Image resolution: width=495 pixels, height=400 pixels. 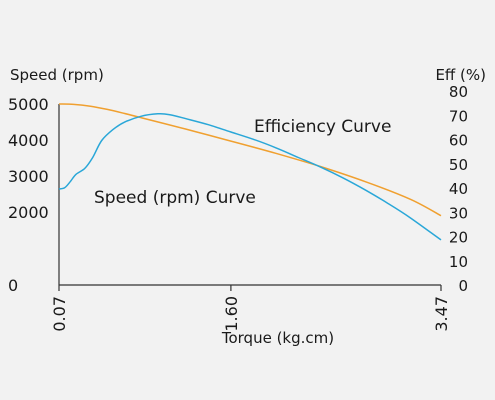 What do you see at coordinates (458, 141) in the screenshot?
I see `y-right-tick-label: 60` at bounding box center [458, 141].